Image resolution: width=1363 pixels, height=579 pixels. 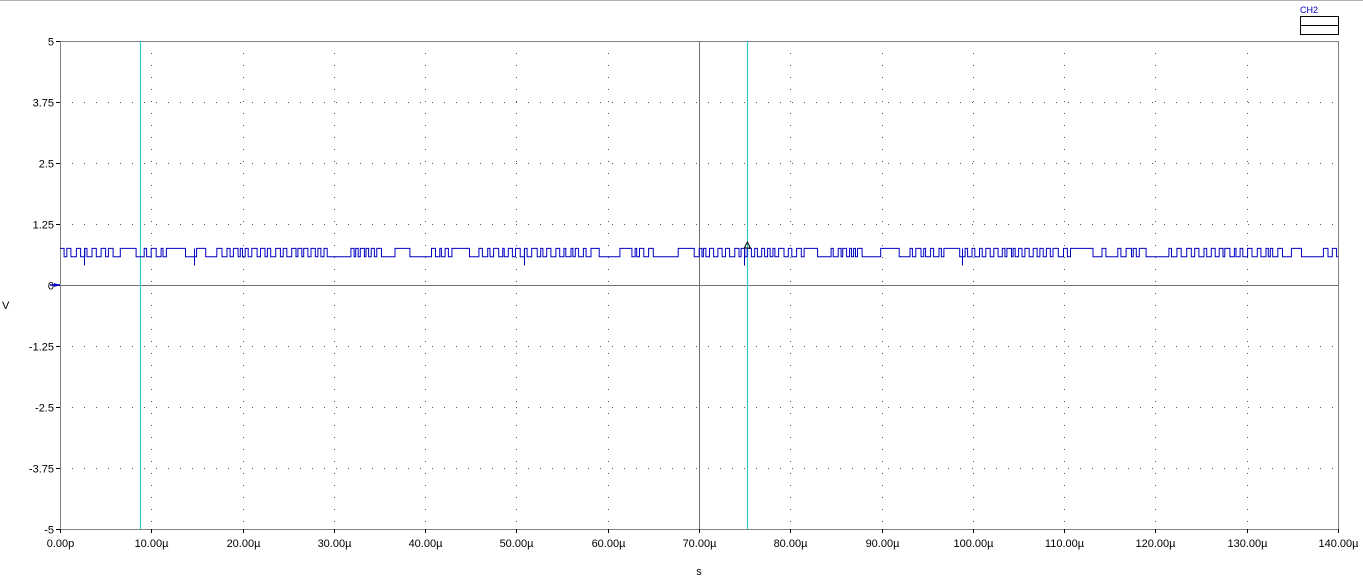 I want to click on x-tick-label: 90.00µ, so click(x=883, y=544).